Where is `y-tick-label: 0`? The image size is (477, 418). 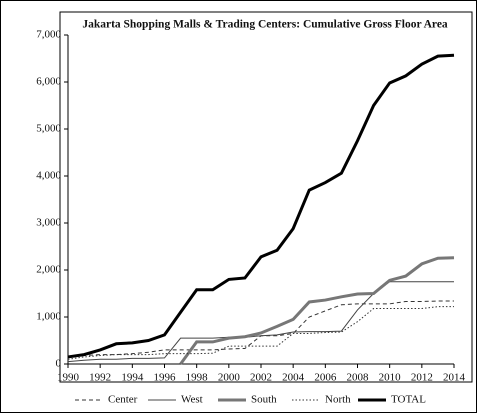 y-tick-label: 0 is located at coordinates (59, 364).